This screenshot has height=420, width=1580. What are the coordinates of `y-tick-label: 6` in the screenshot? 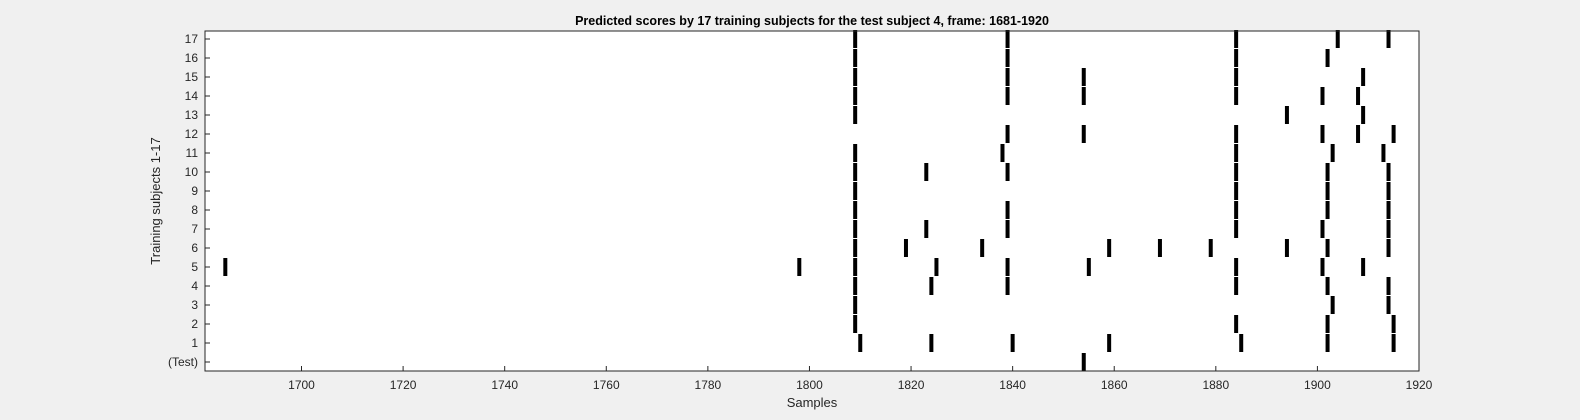 It's located at (194, 248).